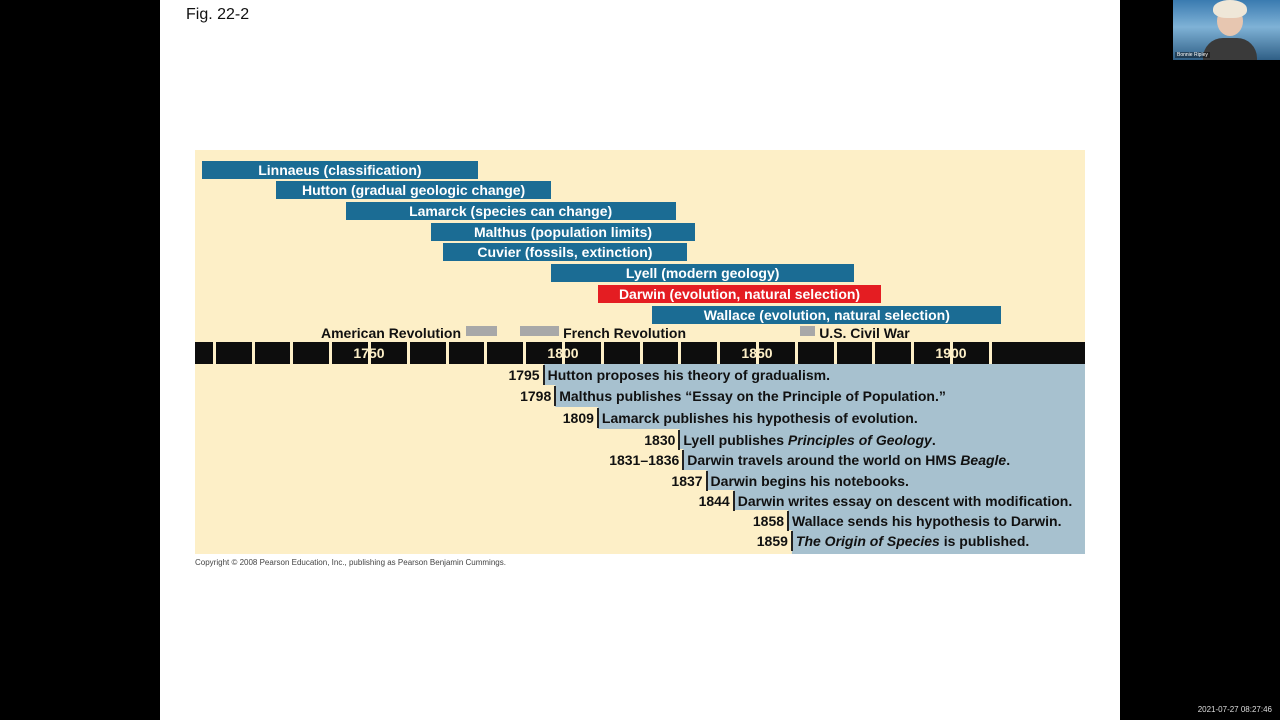 The image size is (1280, 720). Describe the element at coordinates (340, 170) in the screenshot. I see `person-bar: Linnaeus (classification)` at that location.